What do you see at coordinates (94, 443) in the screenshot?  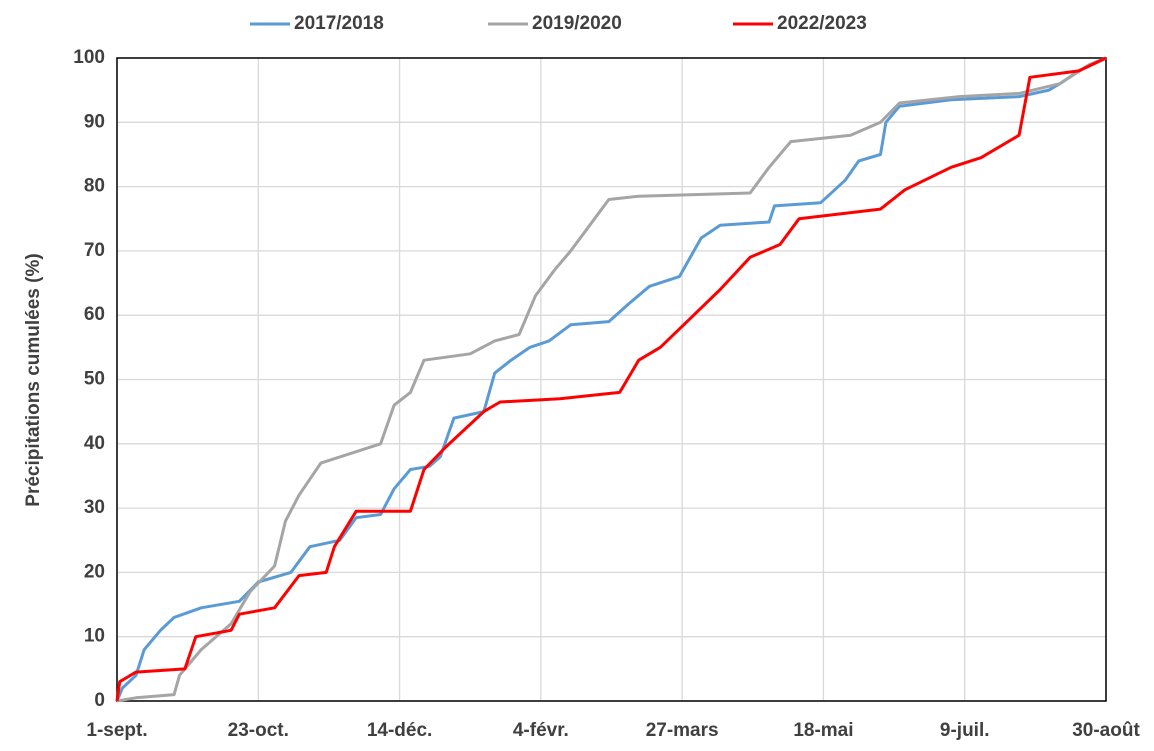 I see `y-tick-label: 40` at bounding box center [94, 443].